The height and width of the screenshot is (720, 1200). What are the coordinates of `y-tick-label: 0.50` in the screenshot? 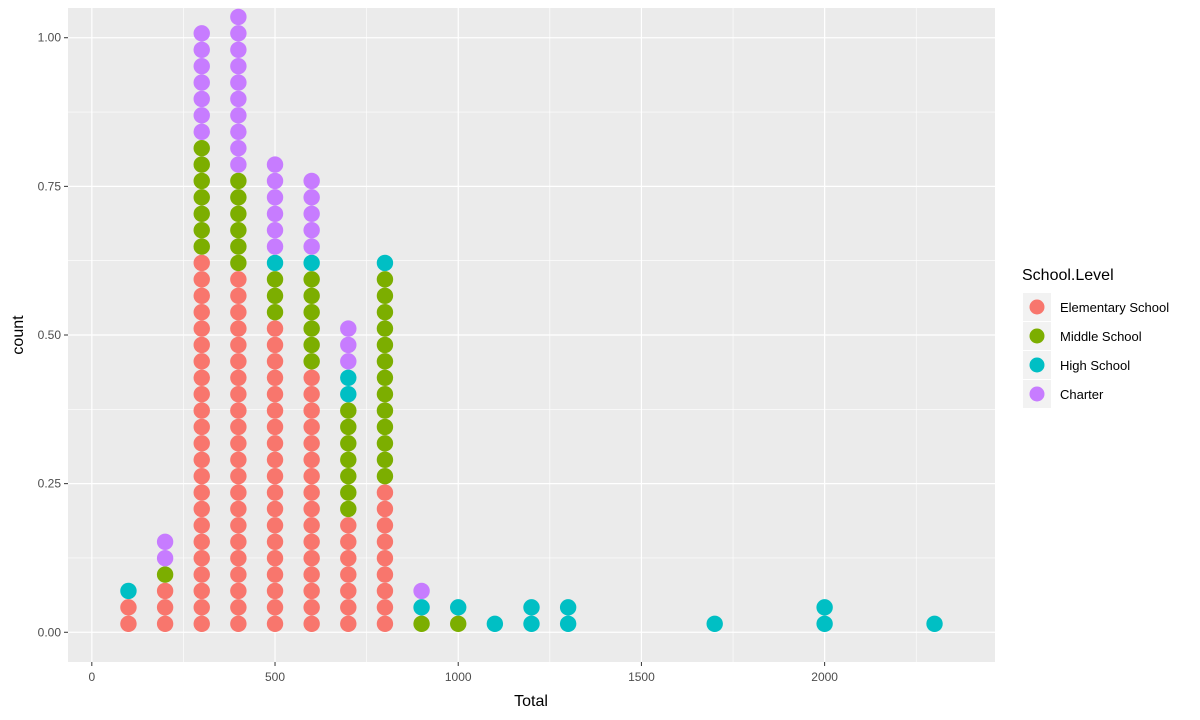 It's located at (50, 335).